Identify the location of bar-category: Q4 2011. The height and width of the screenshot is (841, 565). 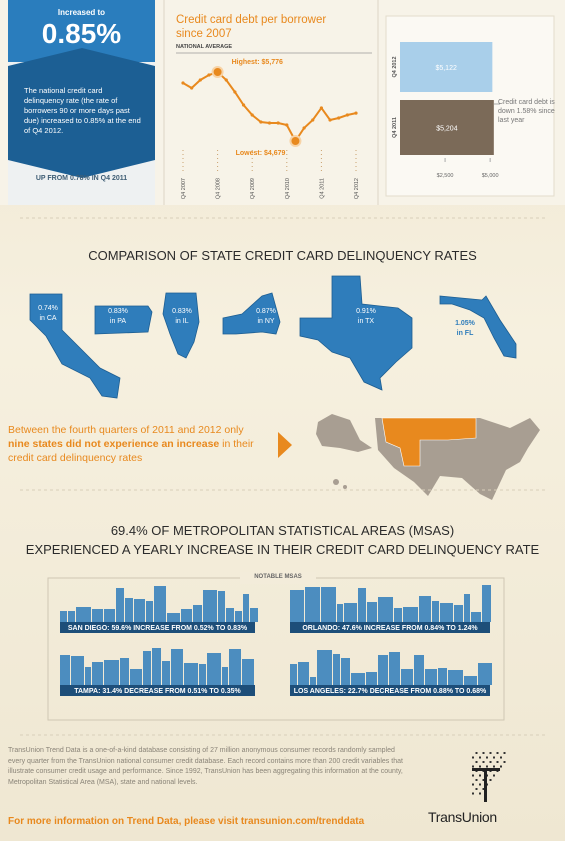
(395, 127).